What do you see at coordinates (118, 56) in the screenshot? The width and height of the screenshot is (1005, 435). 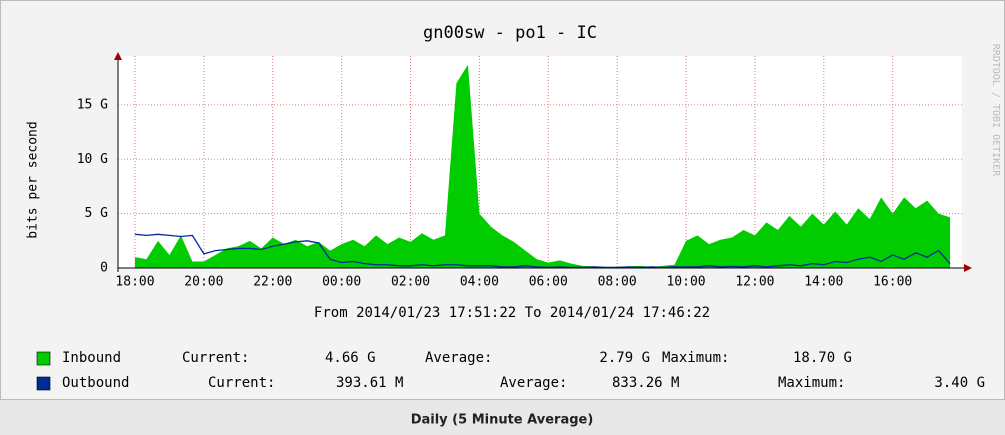 I see `y-arrow` at bounding box center [118, 56].